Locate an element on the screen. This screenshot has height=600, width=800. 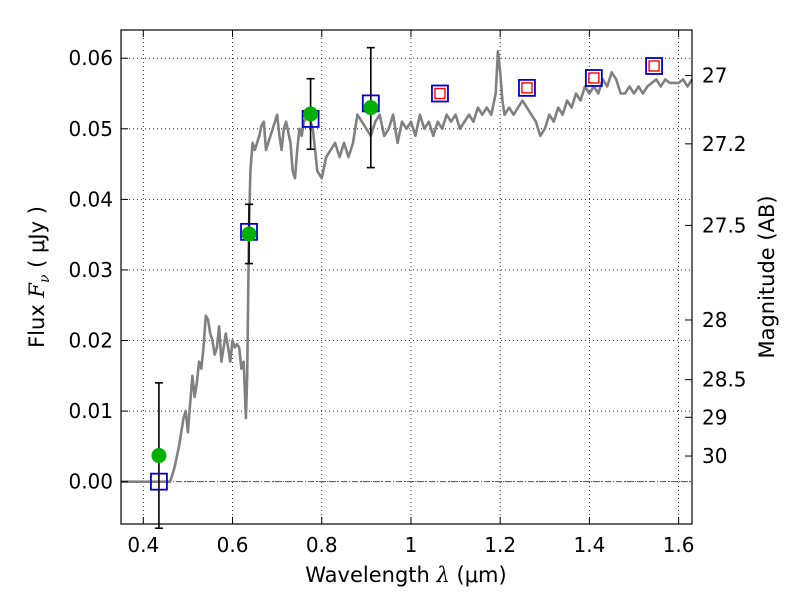
x-tick-label: 0.4 is located at coordinates (143, 545).